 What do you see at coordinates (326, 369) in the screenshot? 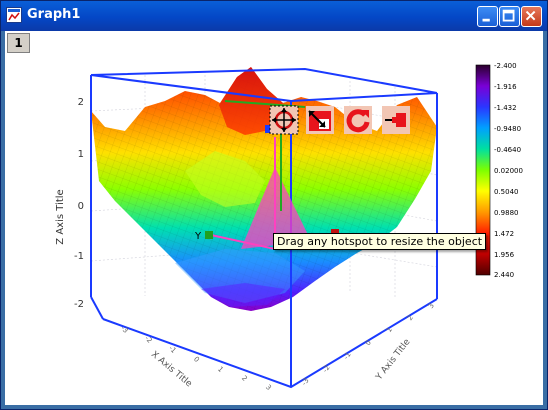
I see `y-tick-label: -2` at bounding box center [326, 369].